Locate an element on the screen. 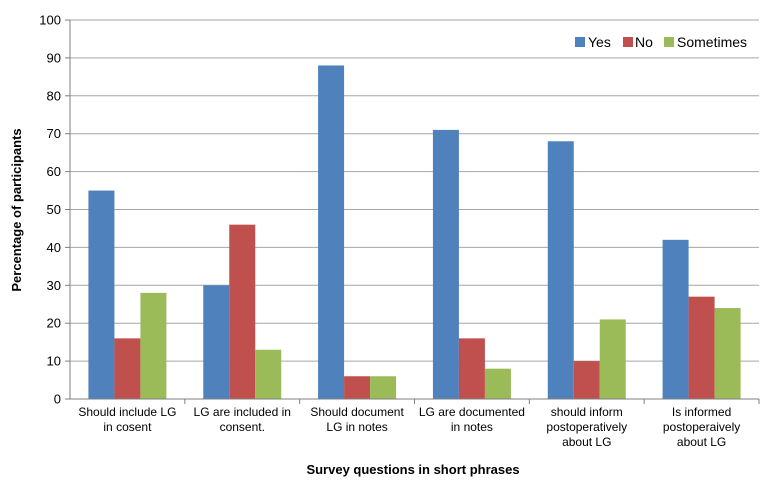 This screenshot has height=480, width=762. x-category-label-line: postoperatively is located at coordinates (586, 427).